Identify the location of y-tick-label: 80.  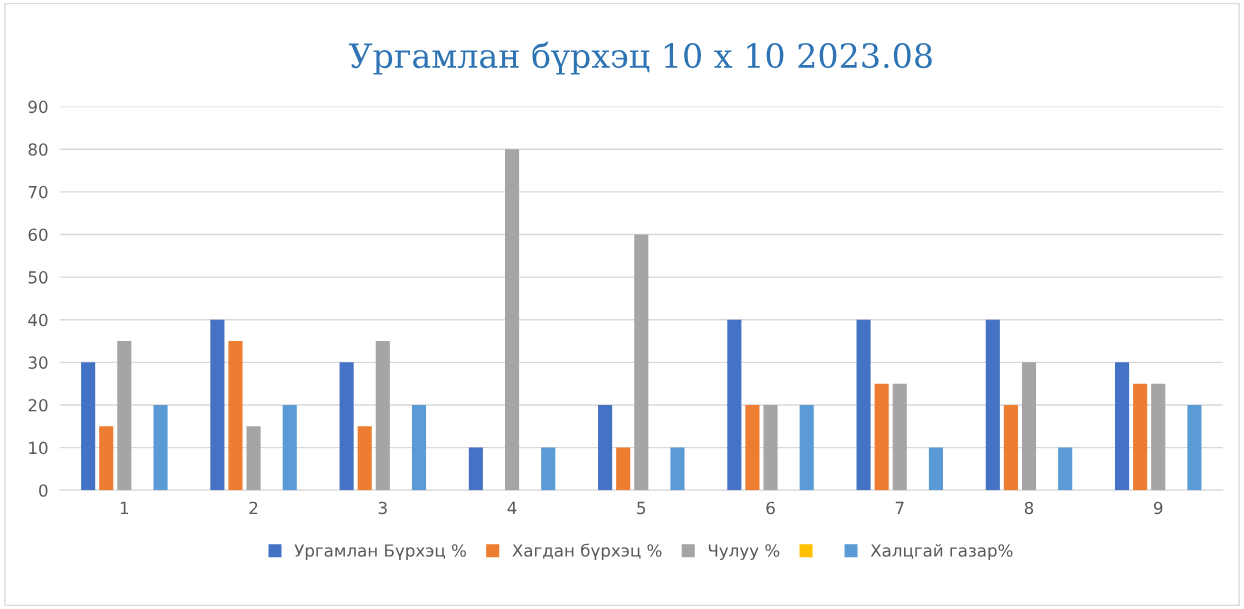
(38, 149).